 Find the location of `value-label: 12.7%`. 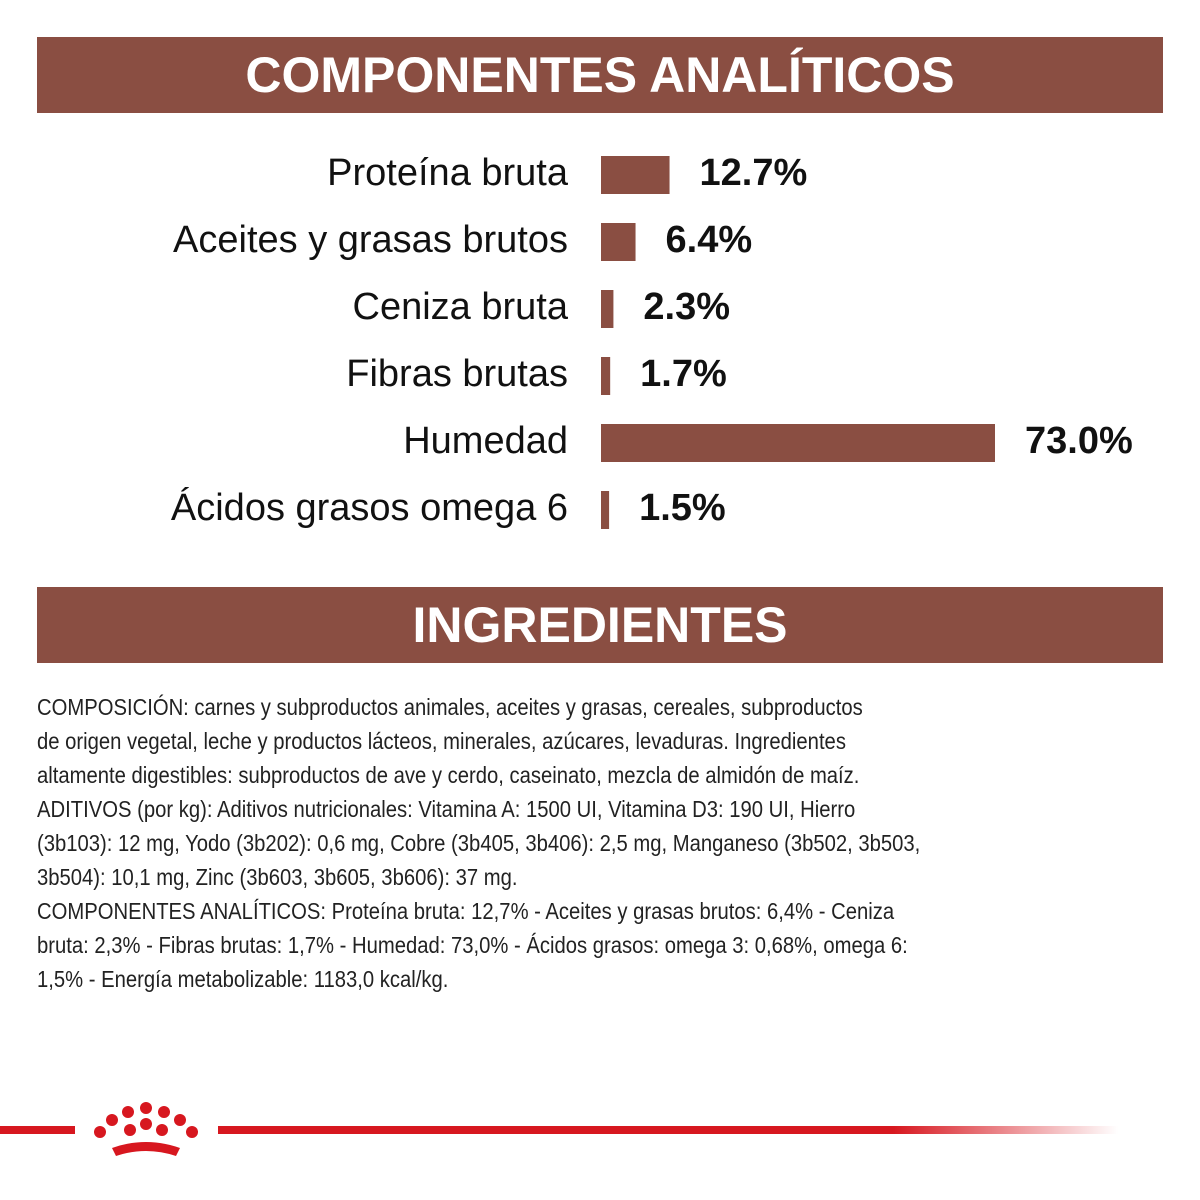

value-label: 12.7% is located at coordinates (754, 173).